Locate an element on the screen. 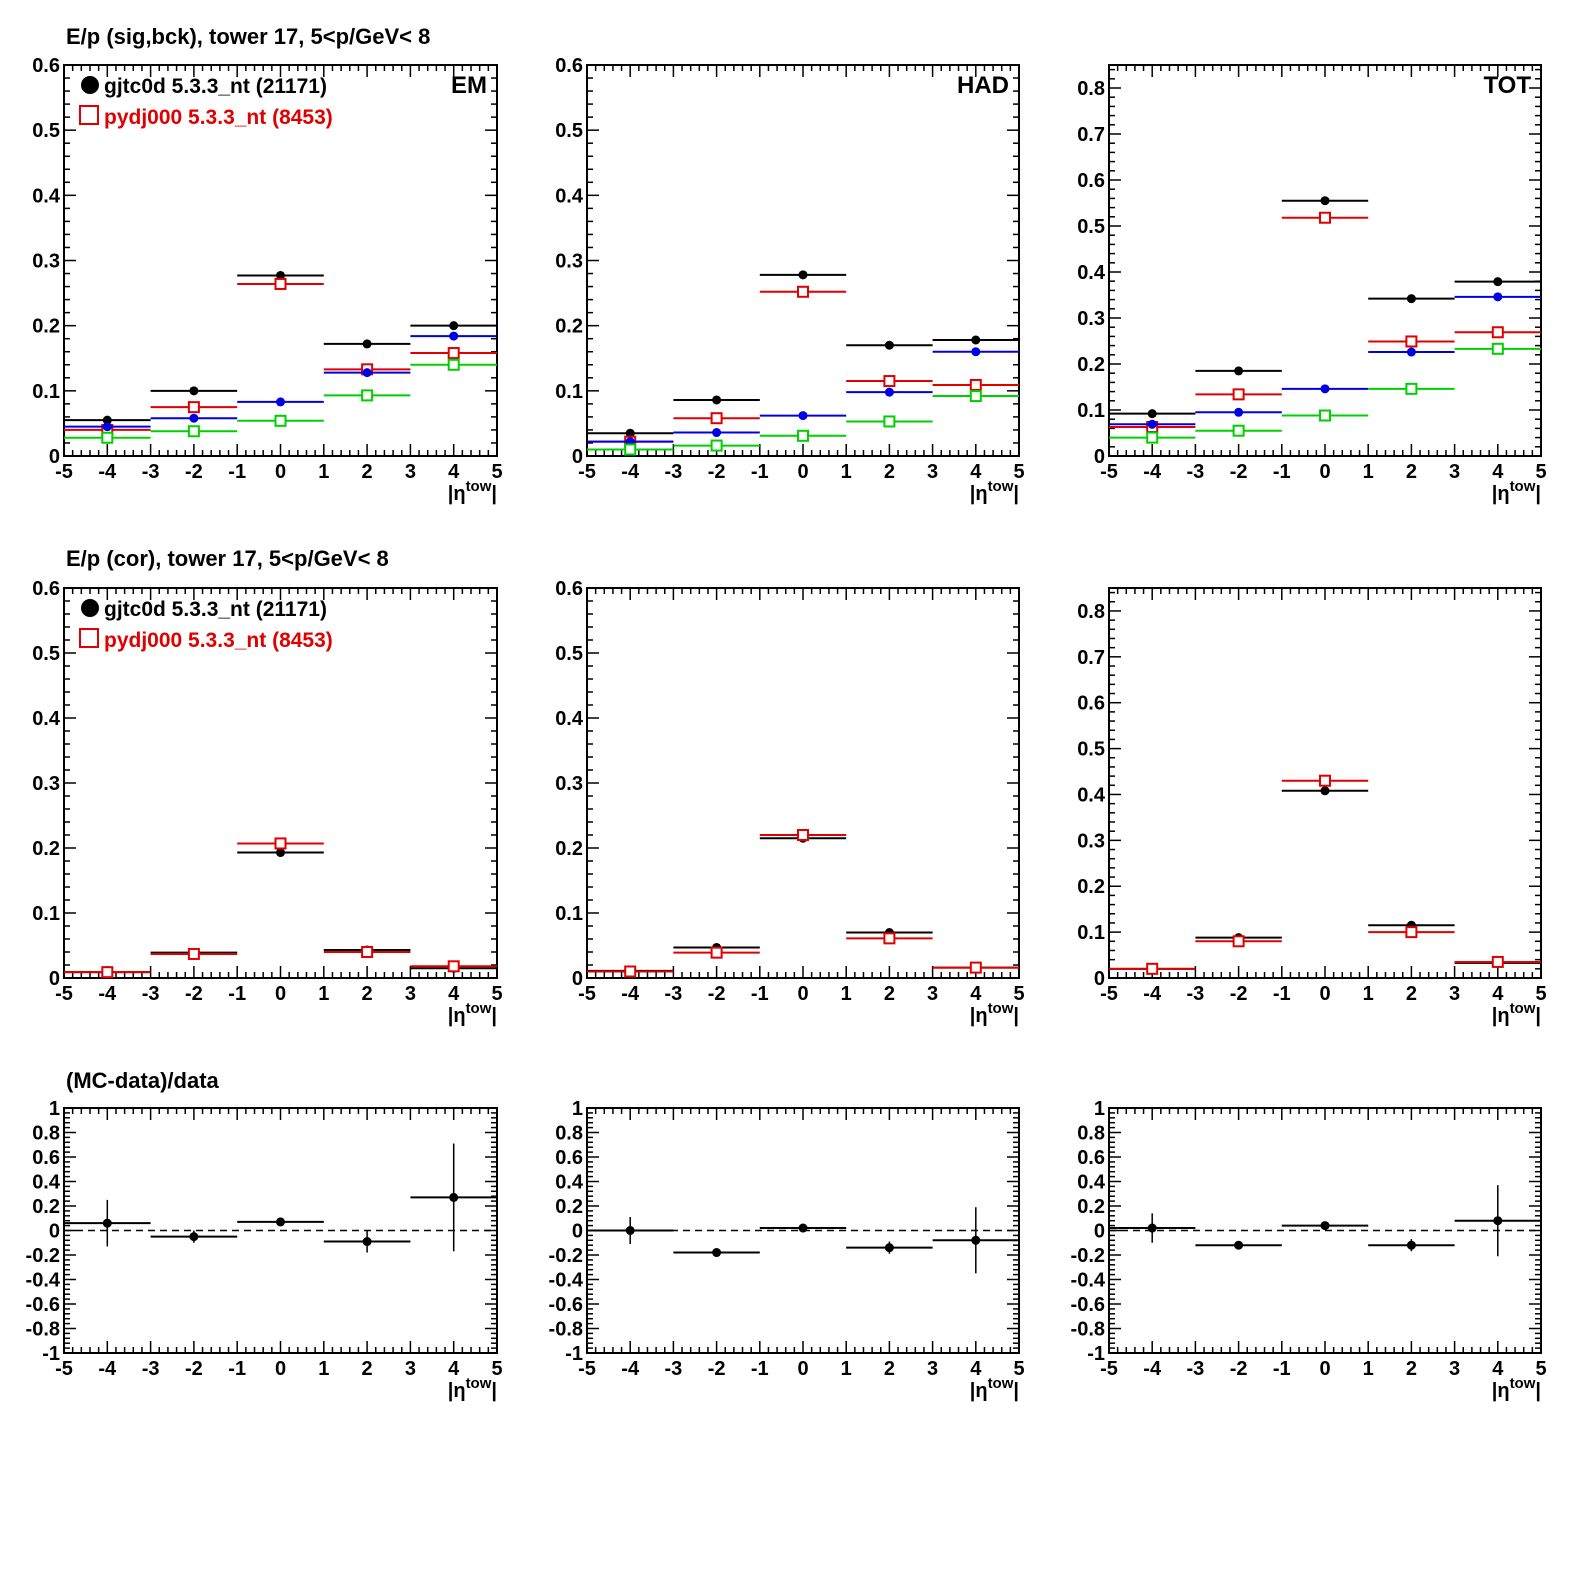 The width and height of the screenshot is (1575, 1575). y-tick-label: 0.7 is located at coordinates (1091, 658).